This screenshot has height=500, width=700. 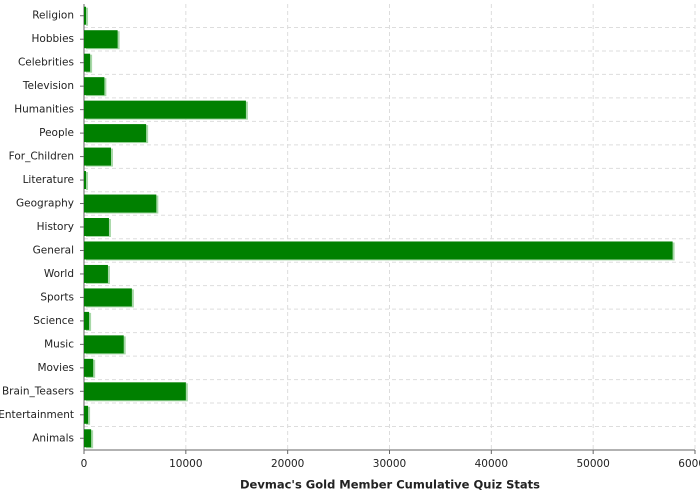 What do you see at coordinates (56, 133) in the screenshot?
I see `y-tick-label: People` at bounding box center [56, 133].